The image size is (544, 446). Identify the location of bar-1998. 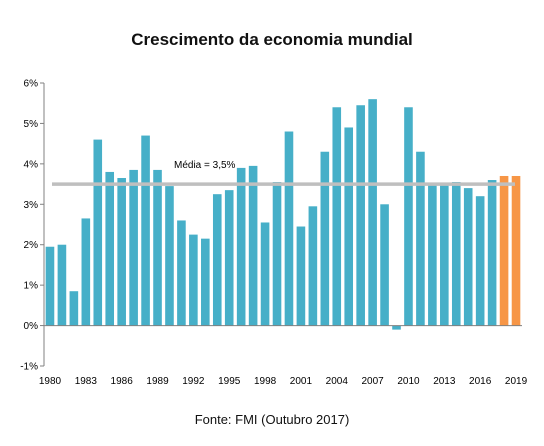
(265, 274).